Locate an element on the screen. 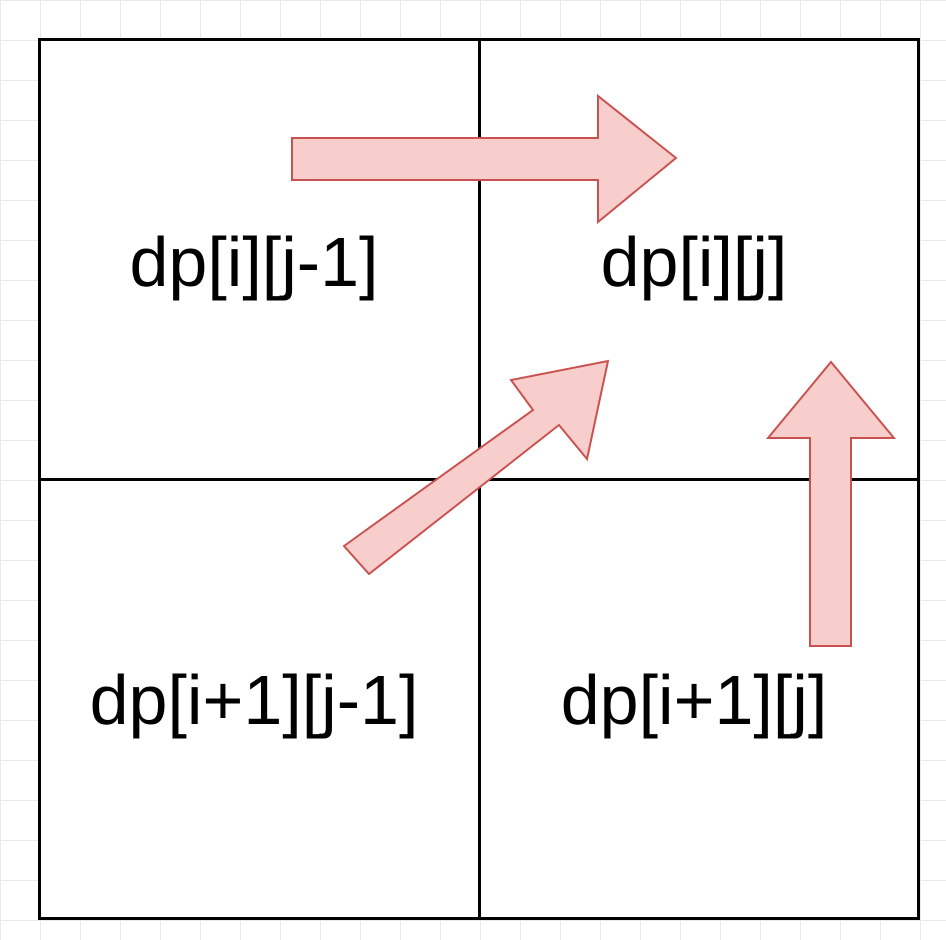 The image size is (946, 940). arrow-right-icon is located at coordinates (484, 159).